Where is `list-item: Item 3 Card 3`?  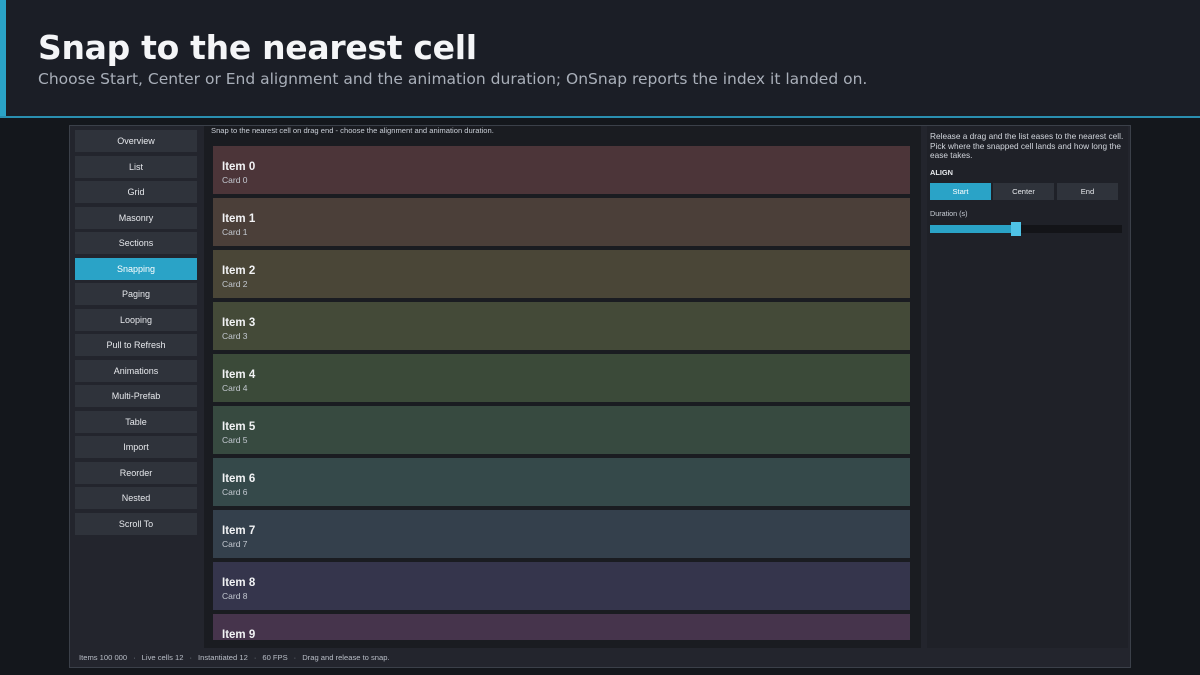
list-item: Item 3 Card 3 is located at coordinates (561, 326).